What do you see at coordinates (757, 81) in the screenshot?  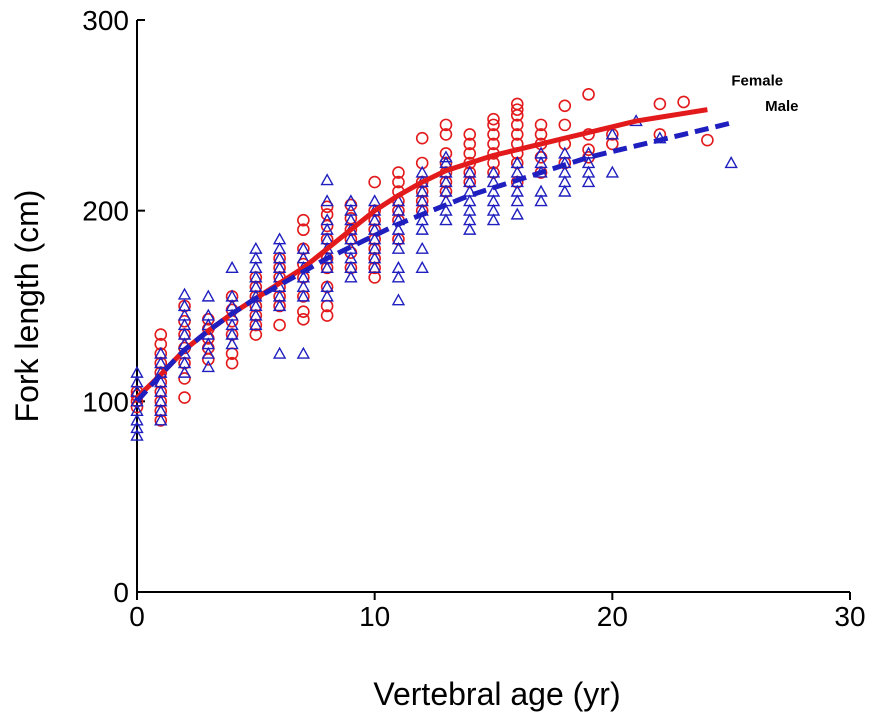 I see `female-series-label: Female` at bounding box center [757, 81].